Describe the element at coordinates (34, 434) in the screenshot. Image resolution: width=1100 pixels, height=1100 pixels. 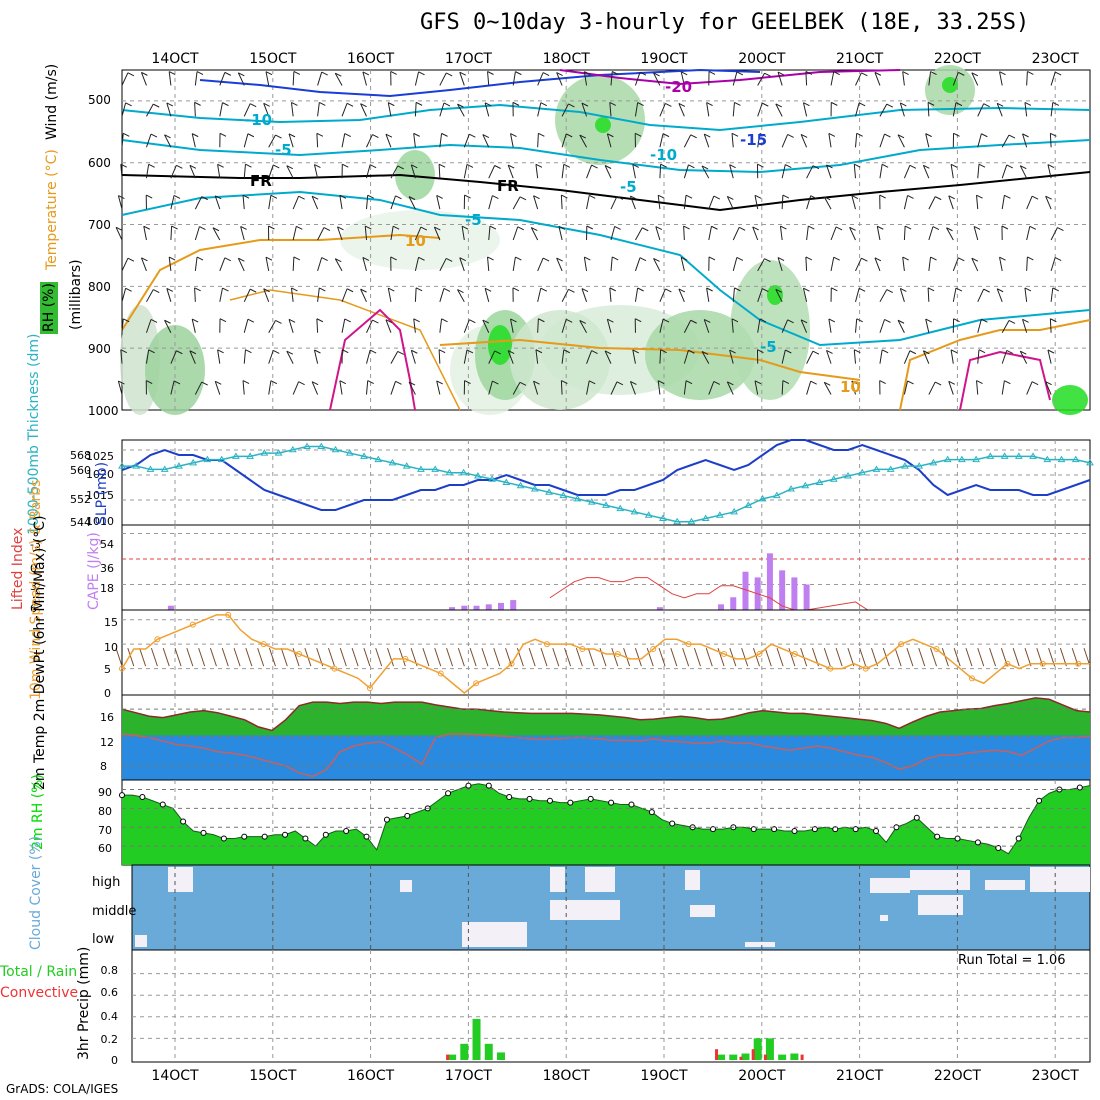
I see `thickness-axis-label: 1000-500mb Thickness (dm)` at that location.